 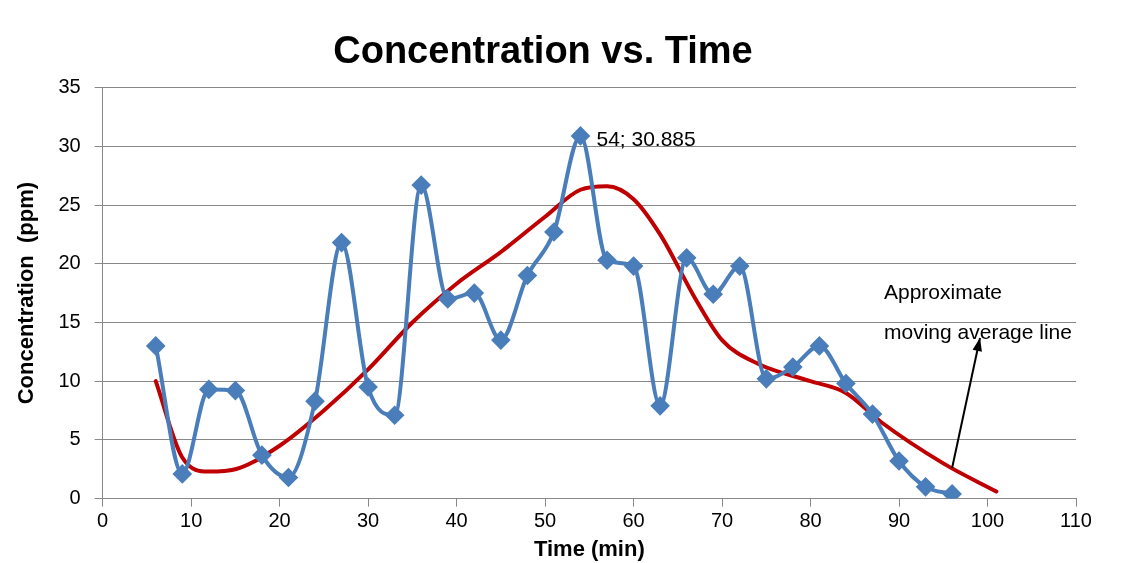 What do you see at coordinates (978, 311) in the screenshot?
I see `annotation: Approximate moving average line` at bounding box center [978, 311].